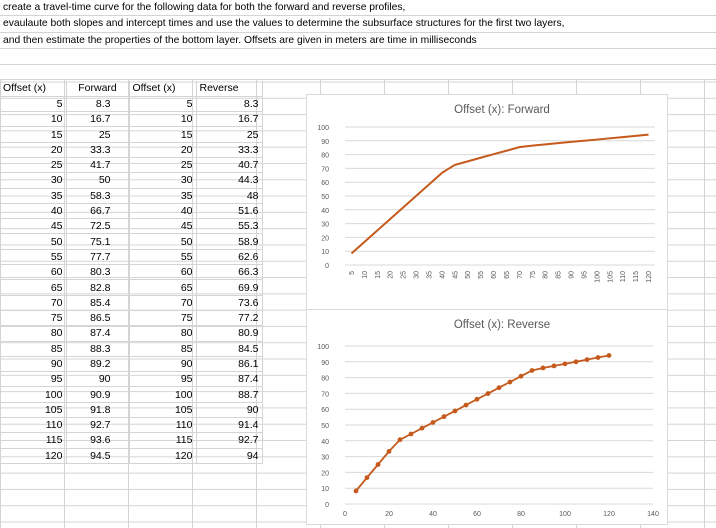 This screenshot has height=528, width=716. Describe the element at coordinates (163, 104) in the screenshot. I see `offset-reverse-cell: 5` at that location.